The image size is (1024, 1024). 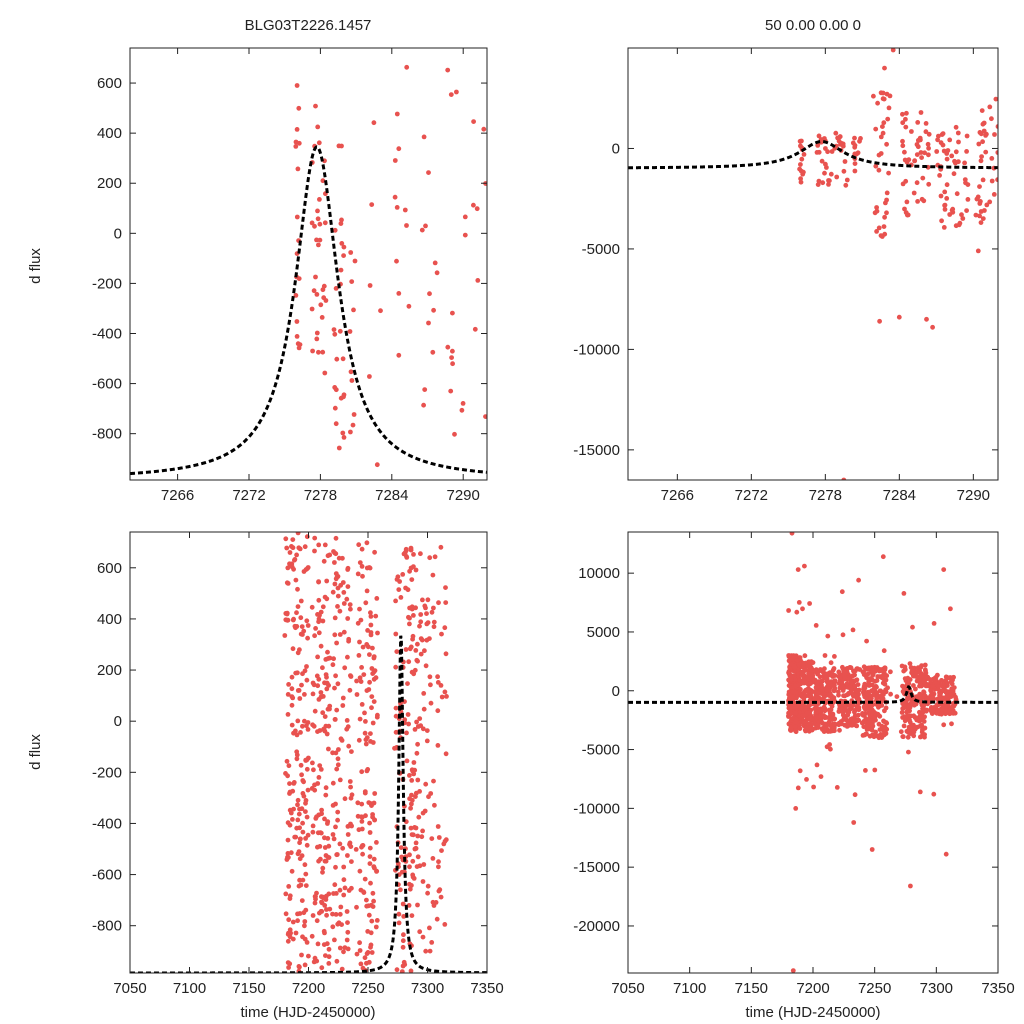 I want to click on data-points, so click(x=390, y=266).